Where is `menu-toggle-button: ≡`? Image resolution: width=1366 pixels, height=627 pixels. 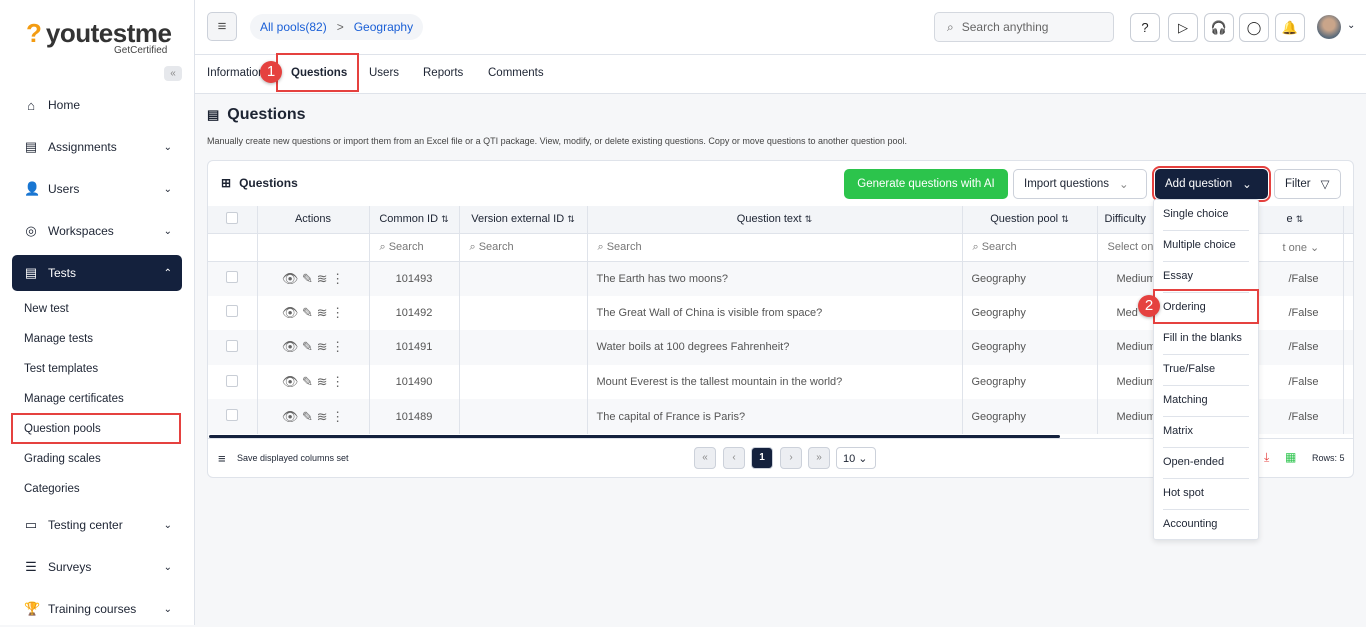
menu-toggle-button: ≡ is located at coordinates (222, 26).